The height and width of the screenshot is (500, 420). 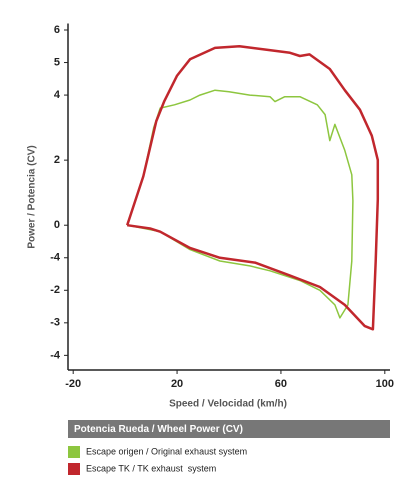 What do you see at coordinates (57, 62) in the screenshot?
I see `y-tick-label: 5` at bounding box center [57, 62].